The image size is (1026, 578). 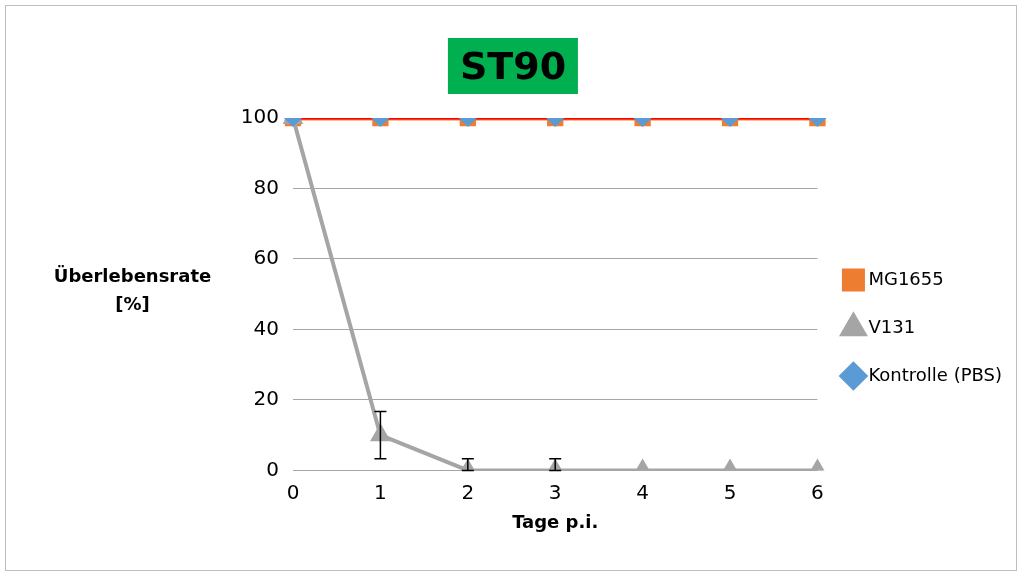 What do you see at coordinates (892, 326) in the screenshot?
I see `legend-label: V131` at bounding box center [892, 326].